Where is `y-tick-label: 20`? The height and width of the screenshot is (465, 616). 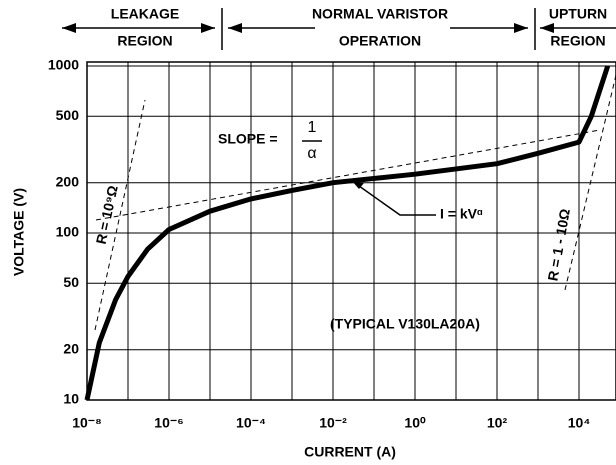 y-tick-label: 20 is located at coordinates (71, 348).